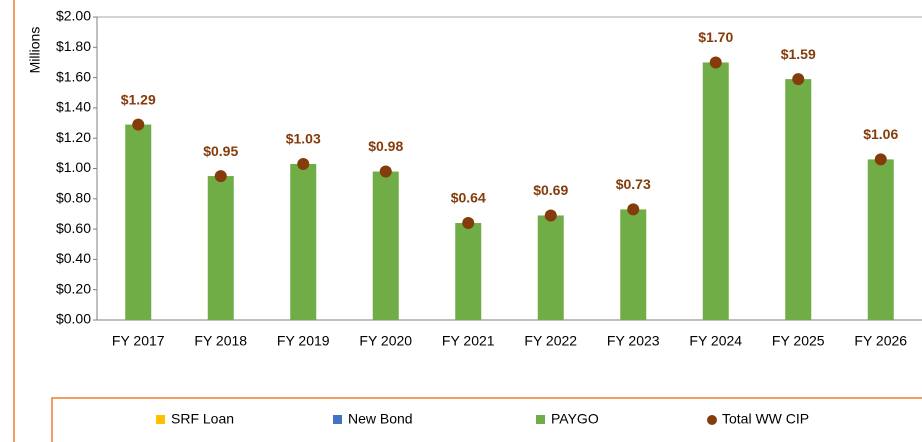 Image resolution: width=922 pixels, height=442 pixels. I want to click on data-label: $0.98, so click(385, 146).